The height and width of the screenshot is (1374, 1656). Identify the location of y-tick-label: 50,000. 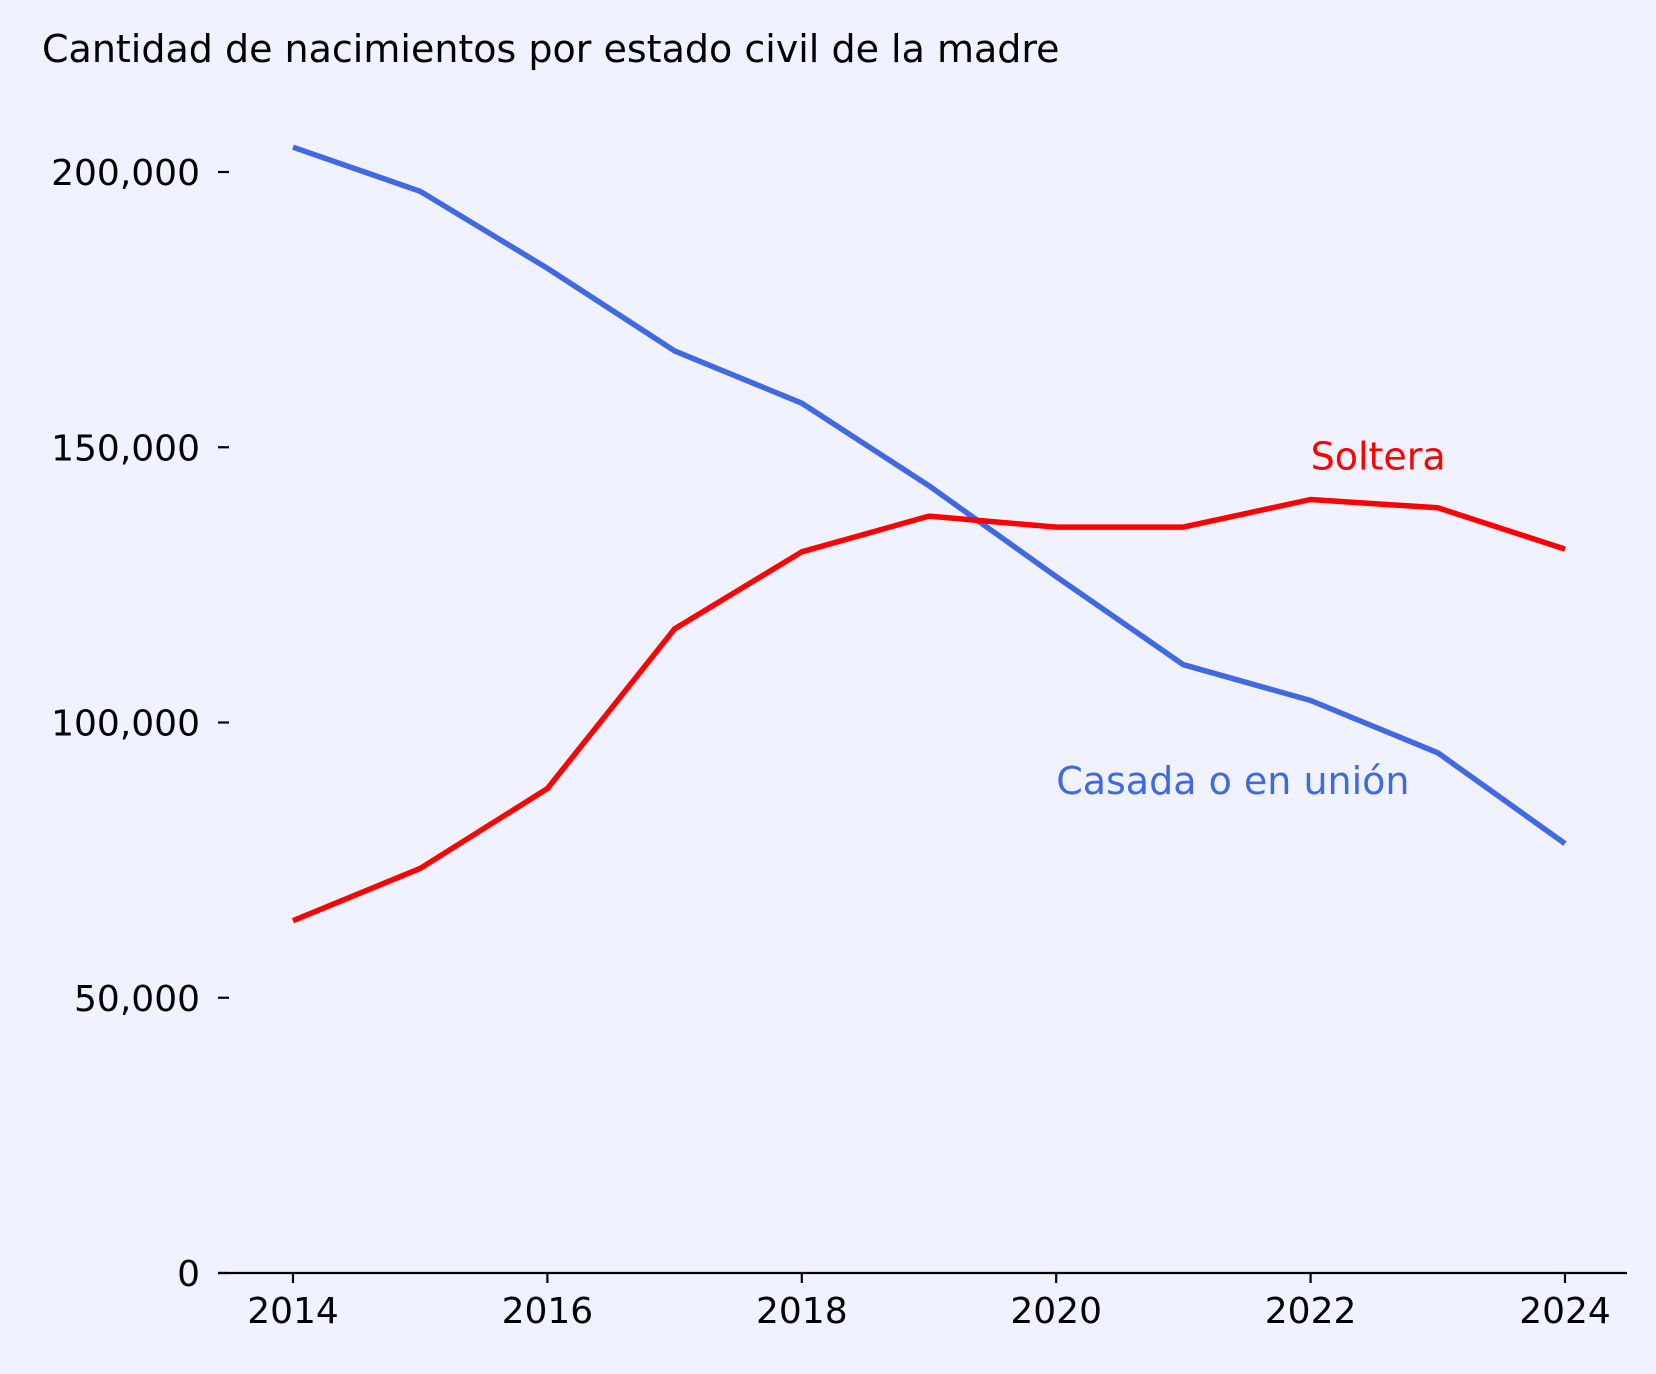
(137, 999).